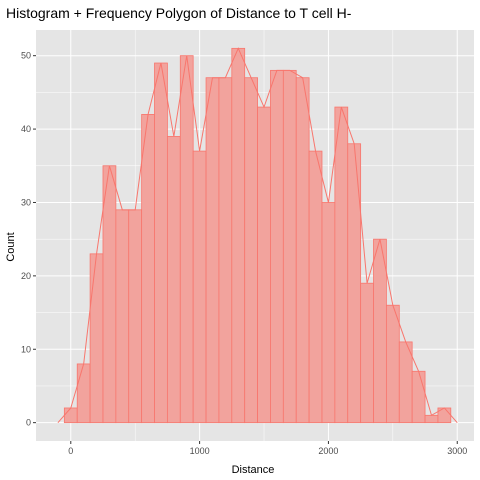 The height and width of the screenshot is (480, 480). Describe the element at coordinates (328, 451) in the screenshot. I see `x-tick-label: 2000` at that location.